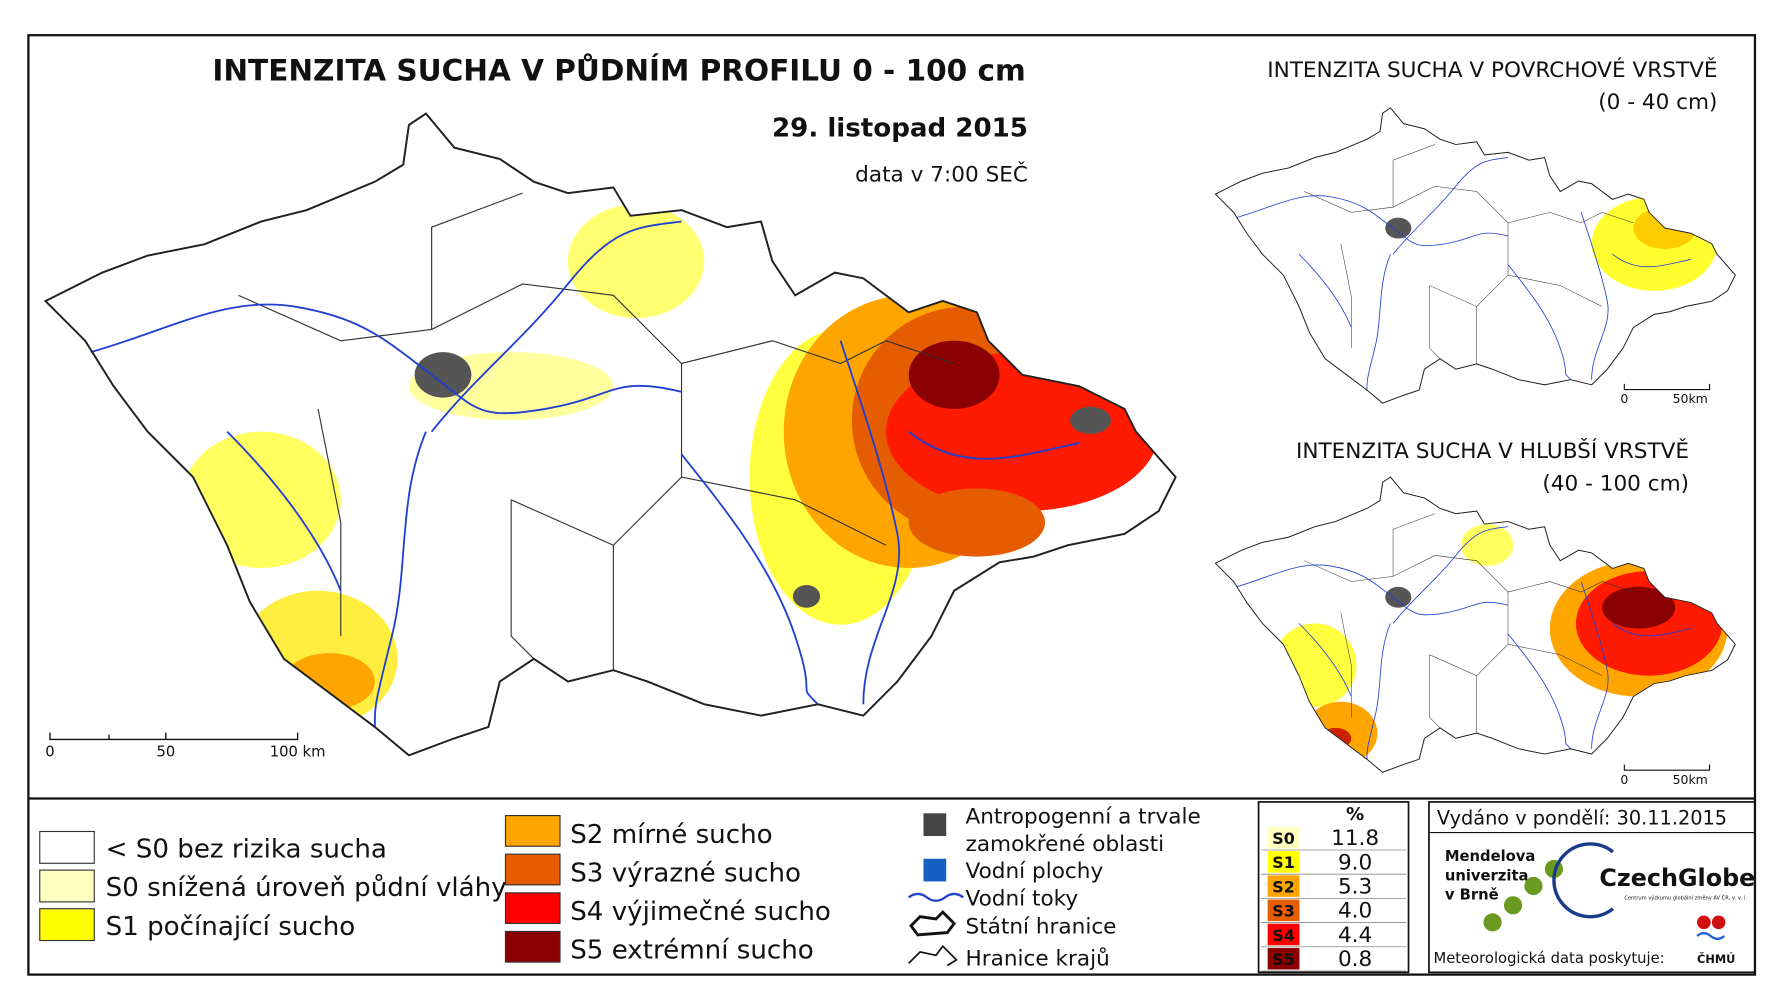 Image resolution: width=1772 pixels, height=1003 pixels. I want to click on legend-label: Antropogenní a trvale, so click(1083, 817).